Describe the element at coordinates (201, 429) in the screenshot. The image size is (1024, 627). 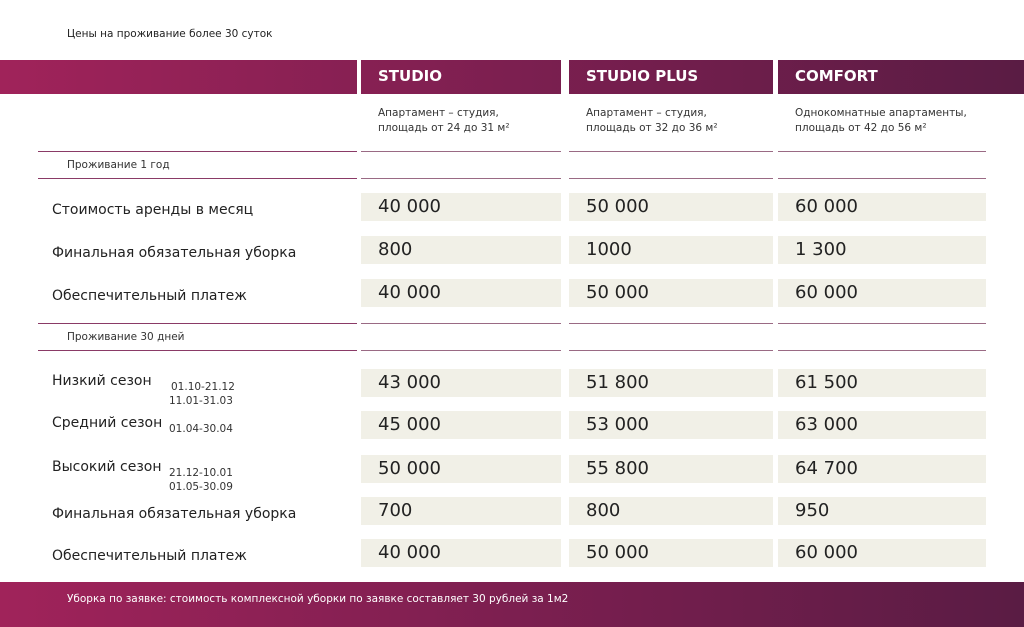
I see `row-dates: 01.04-30.04` at that location.